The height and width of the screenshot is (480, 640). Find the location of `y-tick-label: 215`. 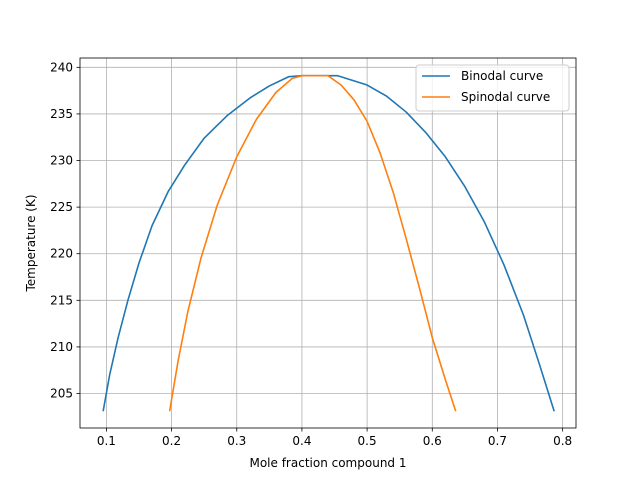

y-tick-label: 215 is located at coordinates (61, 300).